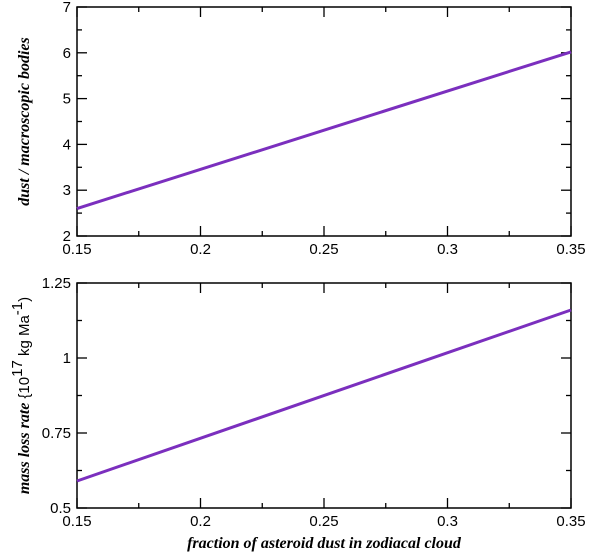  Describe the element at coordinates (56, 433) in the screenshot. I see `y-tick-label: 0.75` at that location.